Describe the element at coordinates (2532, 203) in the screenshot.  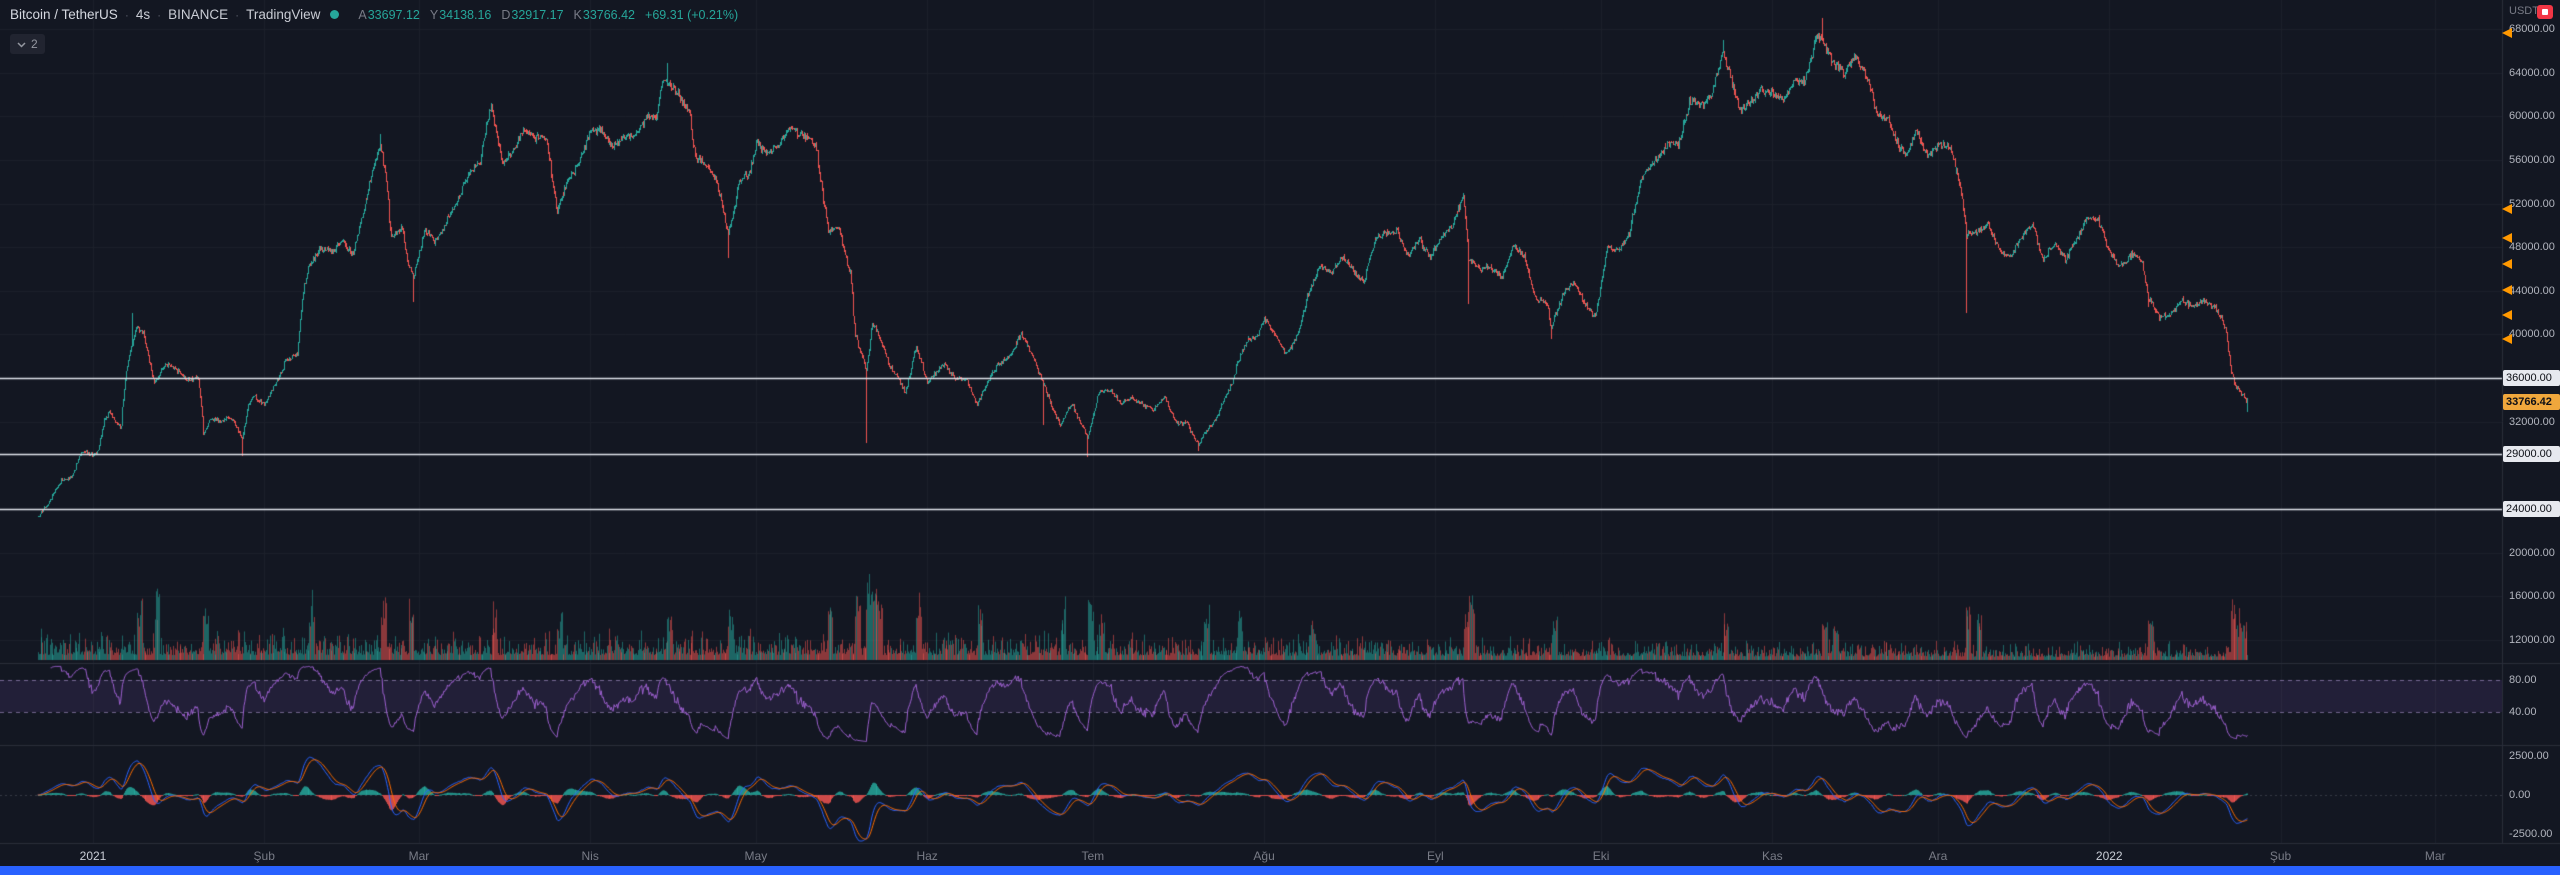
I see `price-axis-label: 52000.00` at that location.